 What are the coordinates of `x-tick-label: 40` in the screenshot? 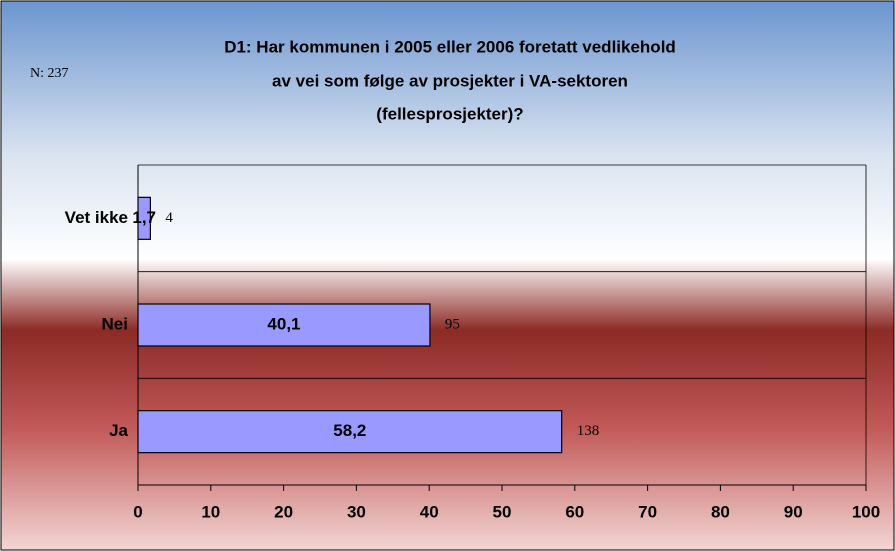 It's located at (429, 511).